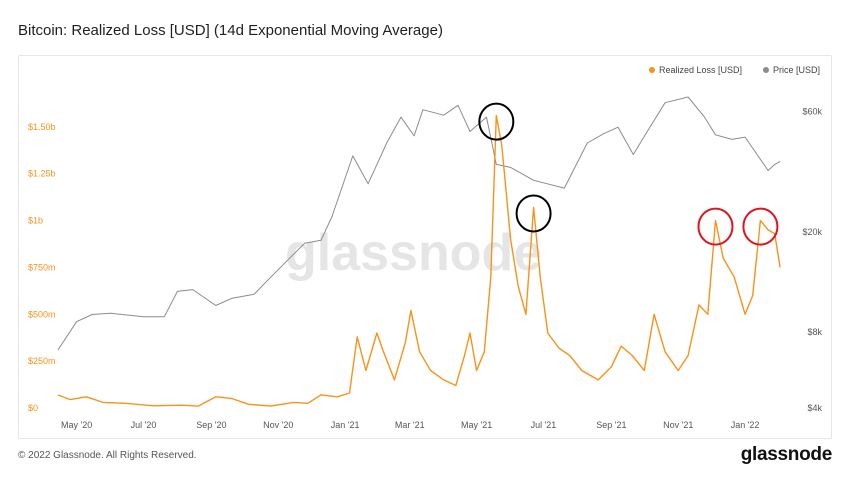  I want to click on x-tick-label: Mar '21, so click(410, 425).